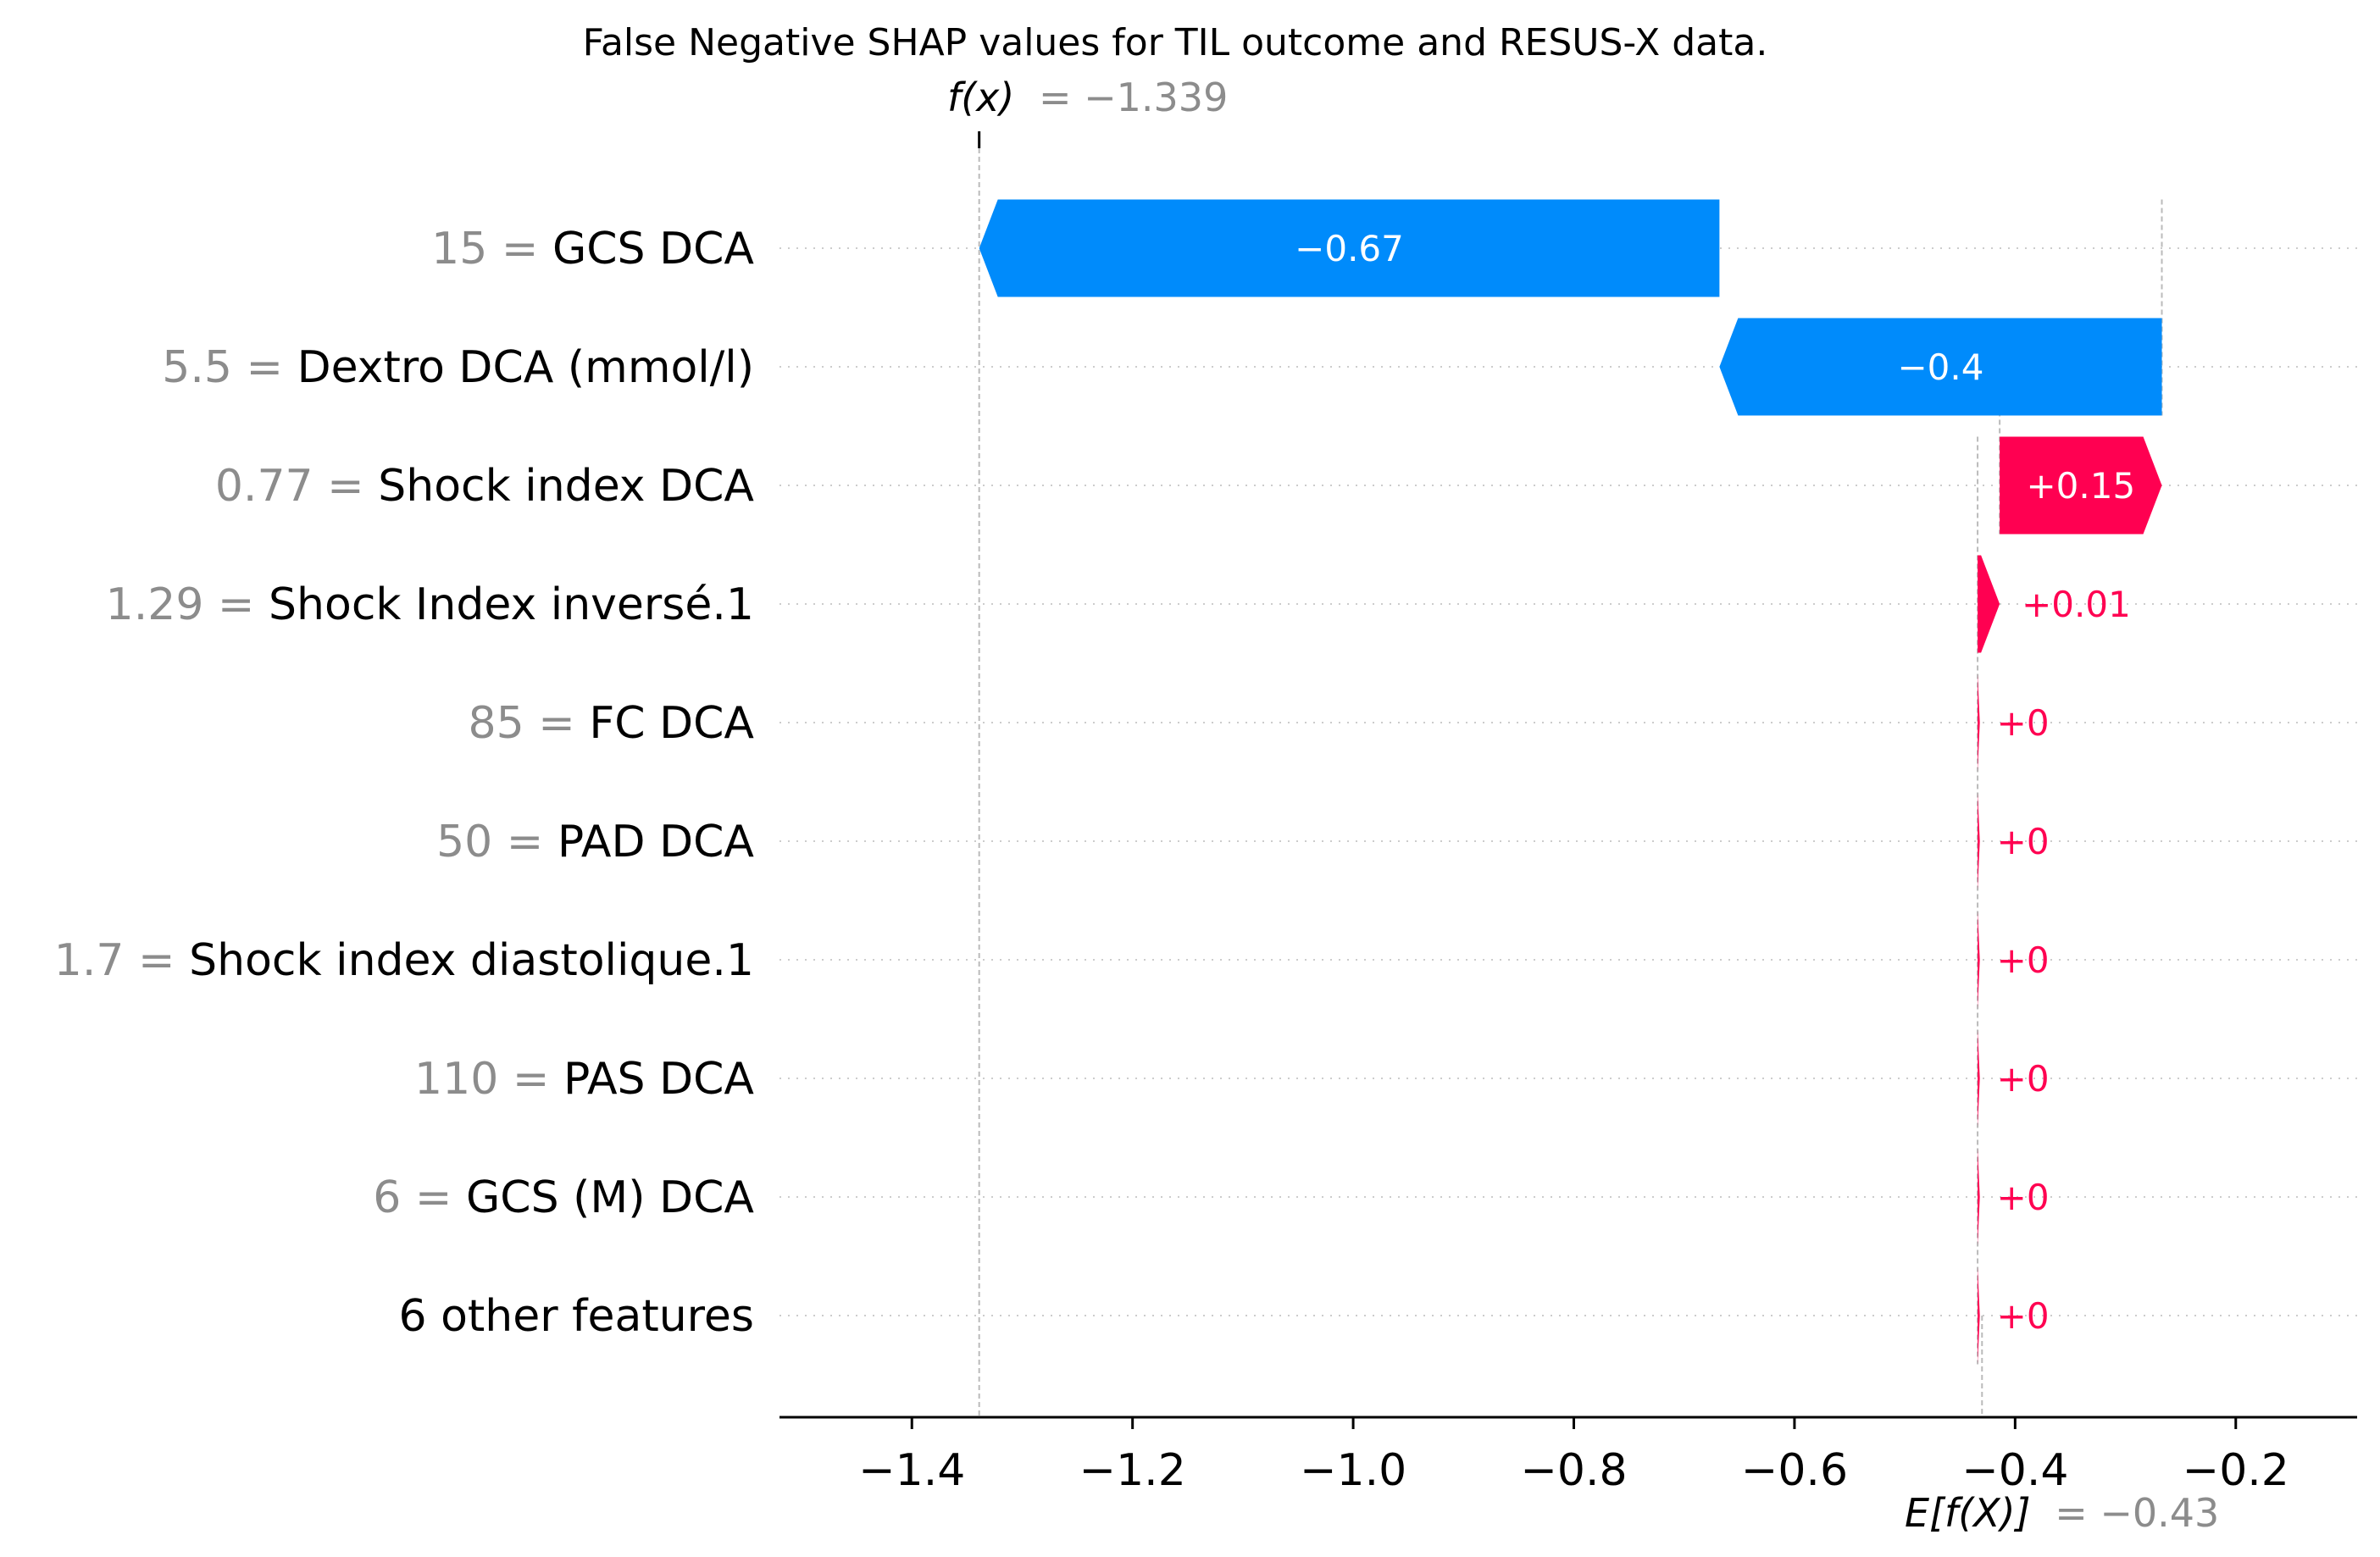  What do you see at coordinates (1794, 1470) in the screenshot?
I see `x-tick-label: −0.6` at bounding box center [1794, 1470].